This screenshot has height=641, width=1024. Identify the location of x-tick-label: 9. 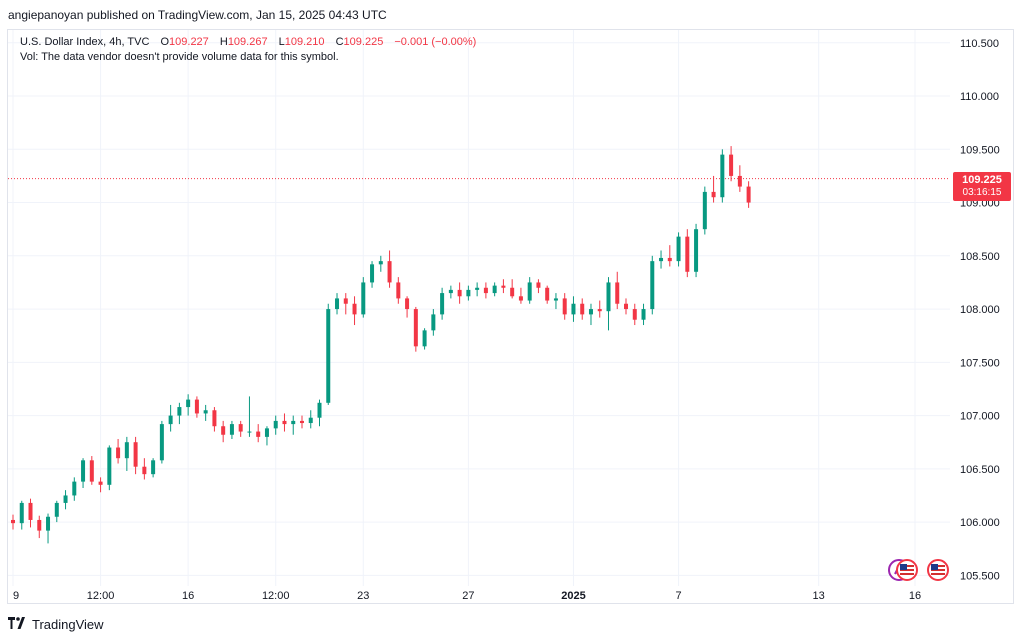
(16, 596).